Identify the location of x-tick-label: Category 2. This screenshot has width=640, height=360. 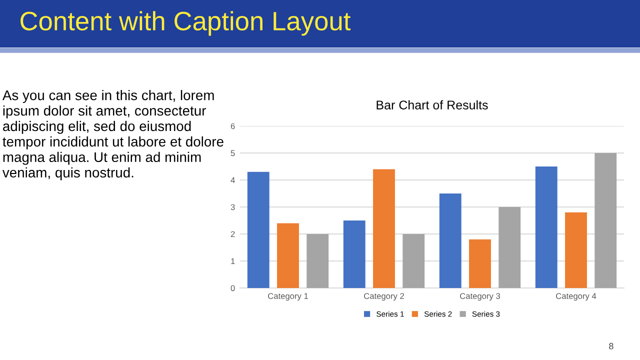
(384, 297).